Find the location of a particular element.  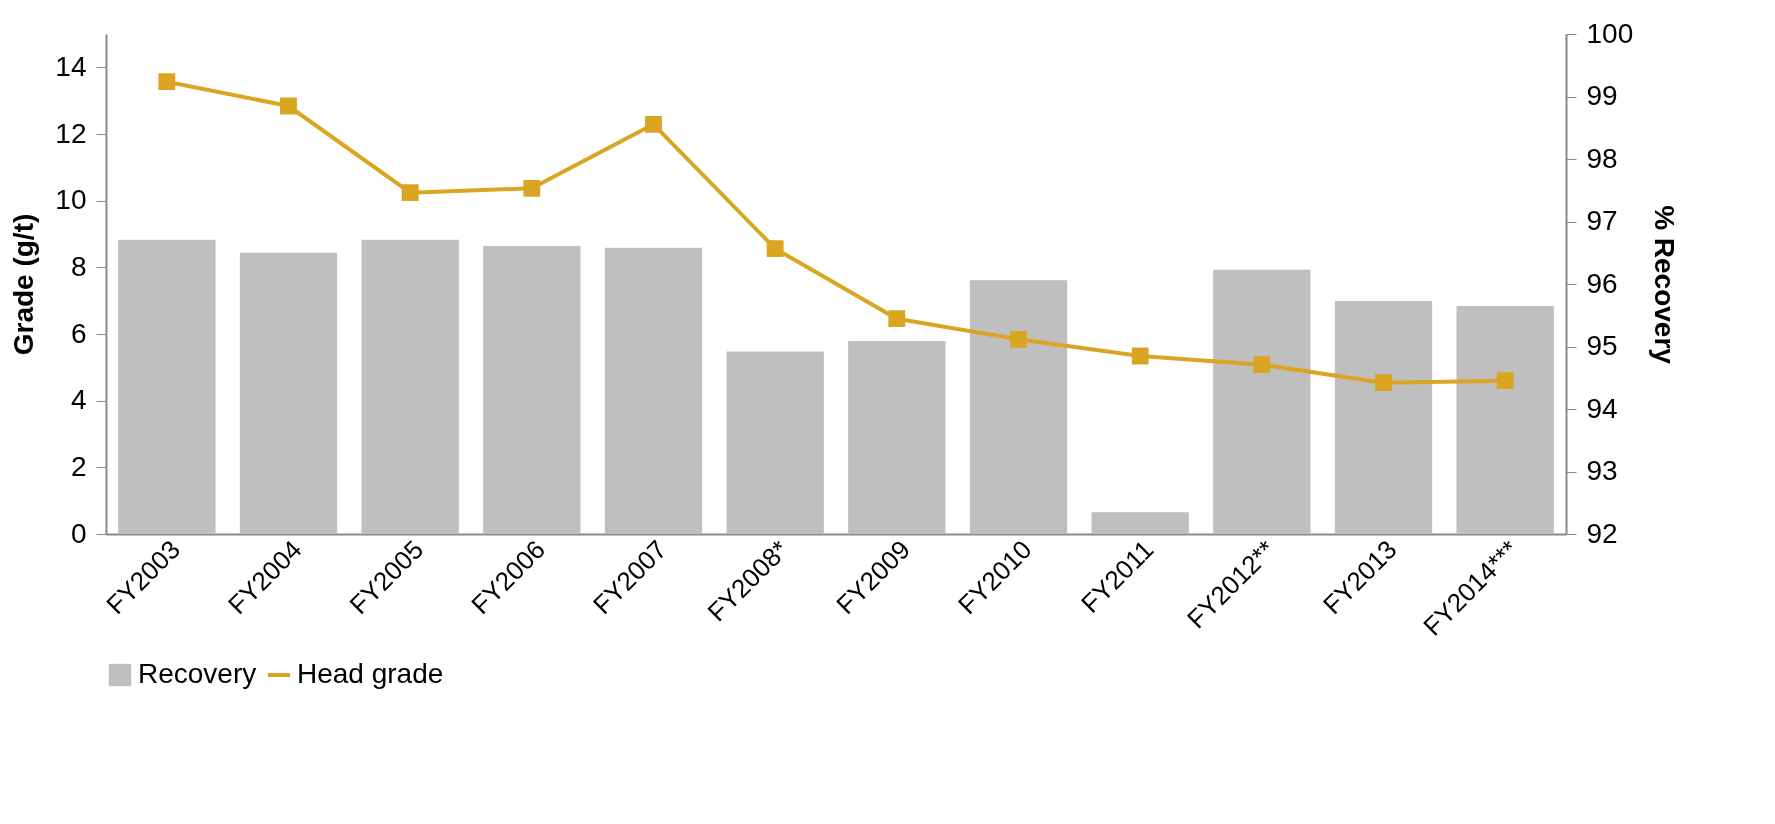

y-tick-label: 8 is located at coordinates (78, 266).